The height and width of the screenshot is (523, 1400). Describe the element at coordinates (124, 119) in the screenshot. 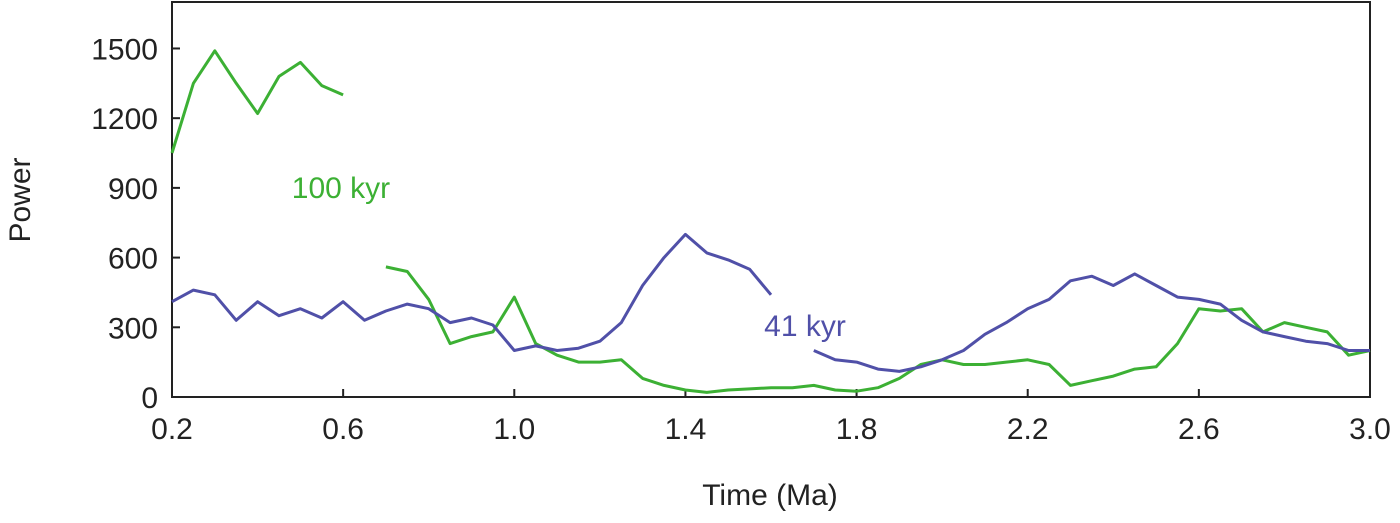

I see `y-tick-label: 1200` at that location.